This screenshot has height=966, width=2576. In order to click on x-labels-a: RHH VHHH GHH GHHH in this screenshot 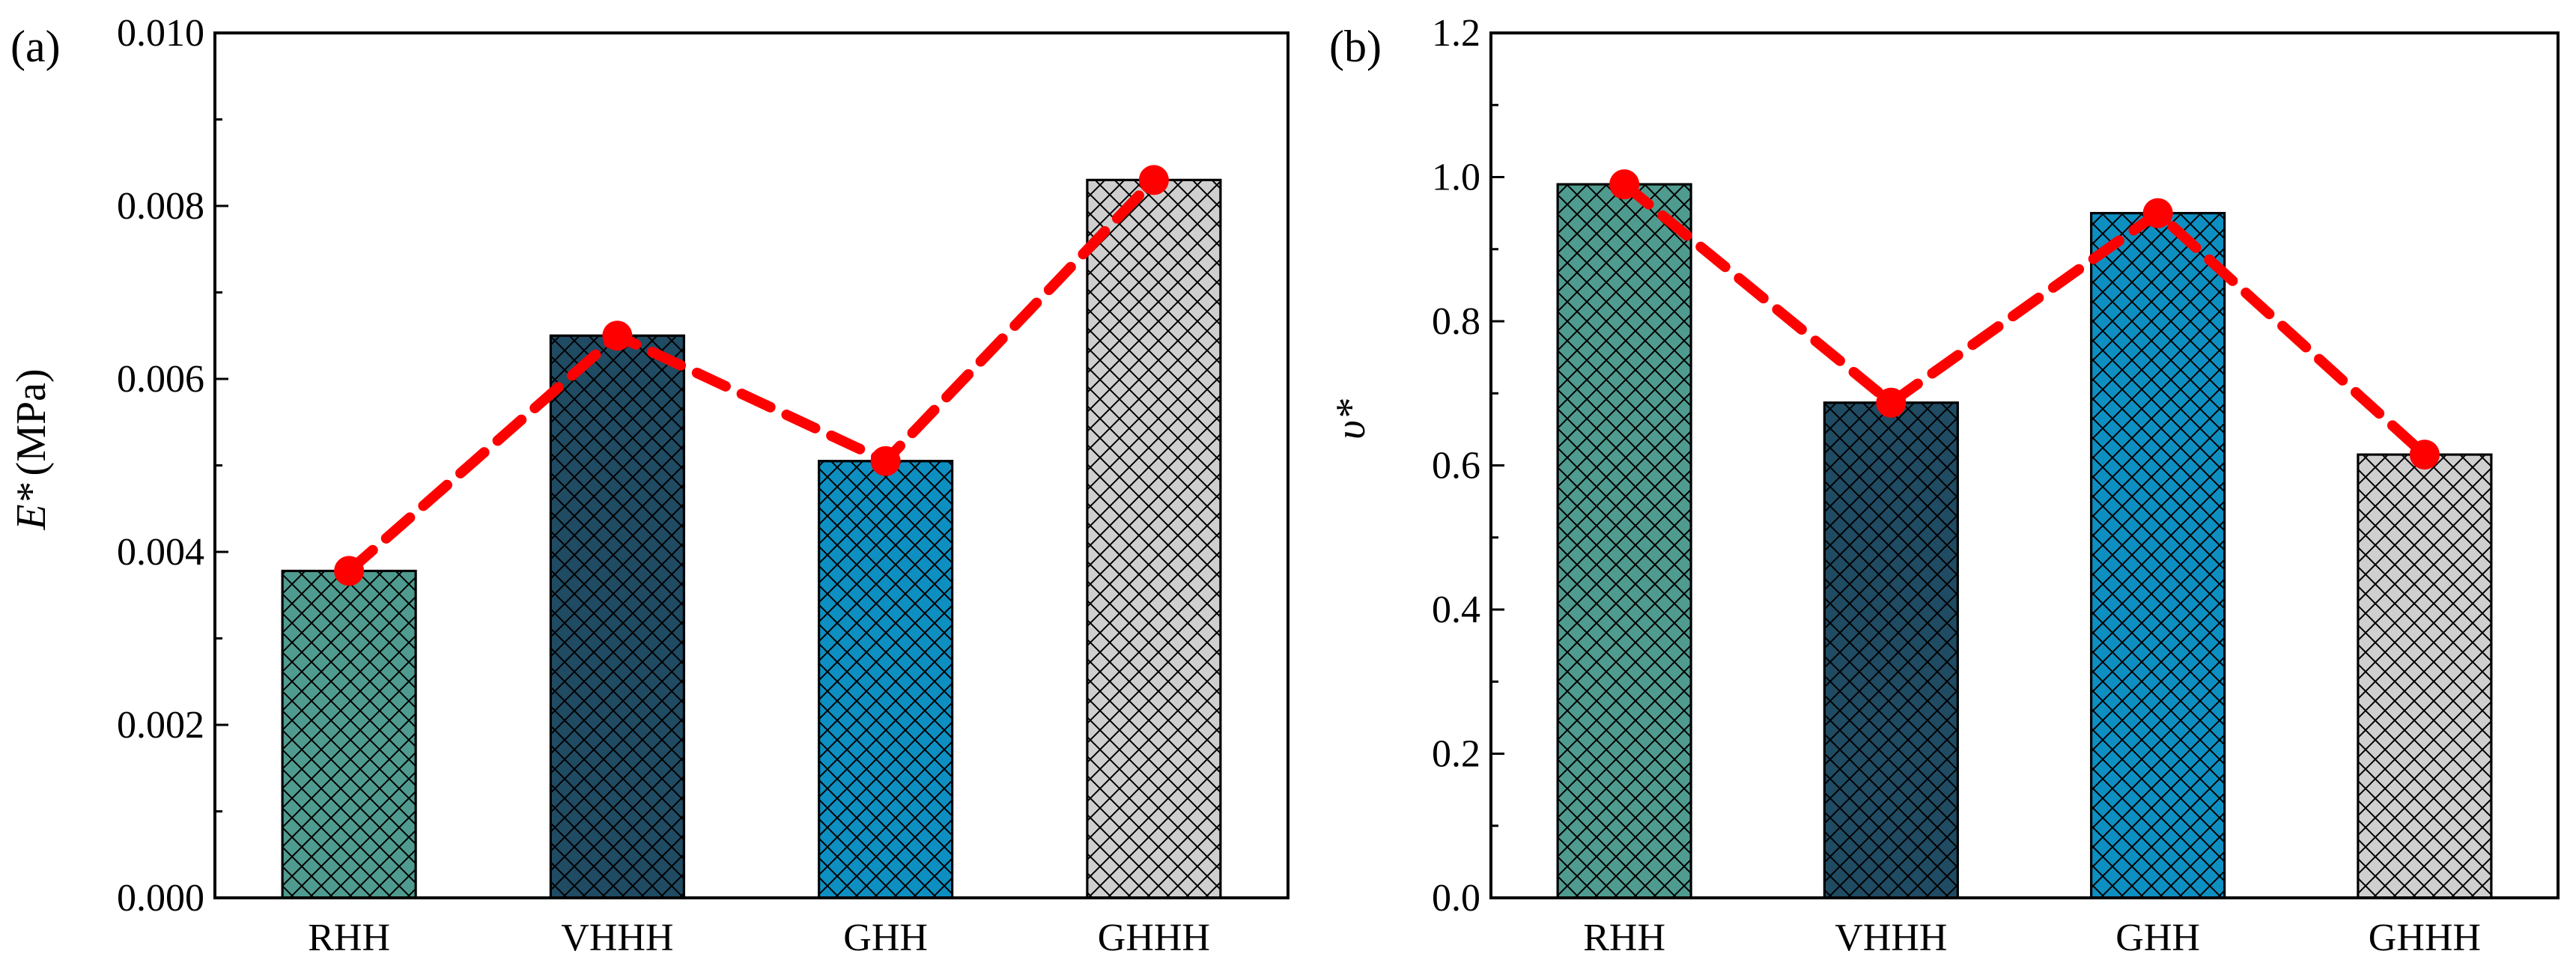, I will do `click(759, 922)`.